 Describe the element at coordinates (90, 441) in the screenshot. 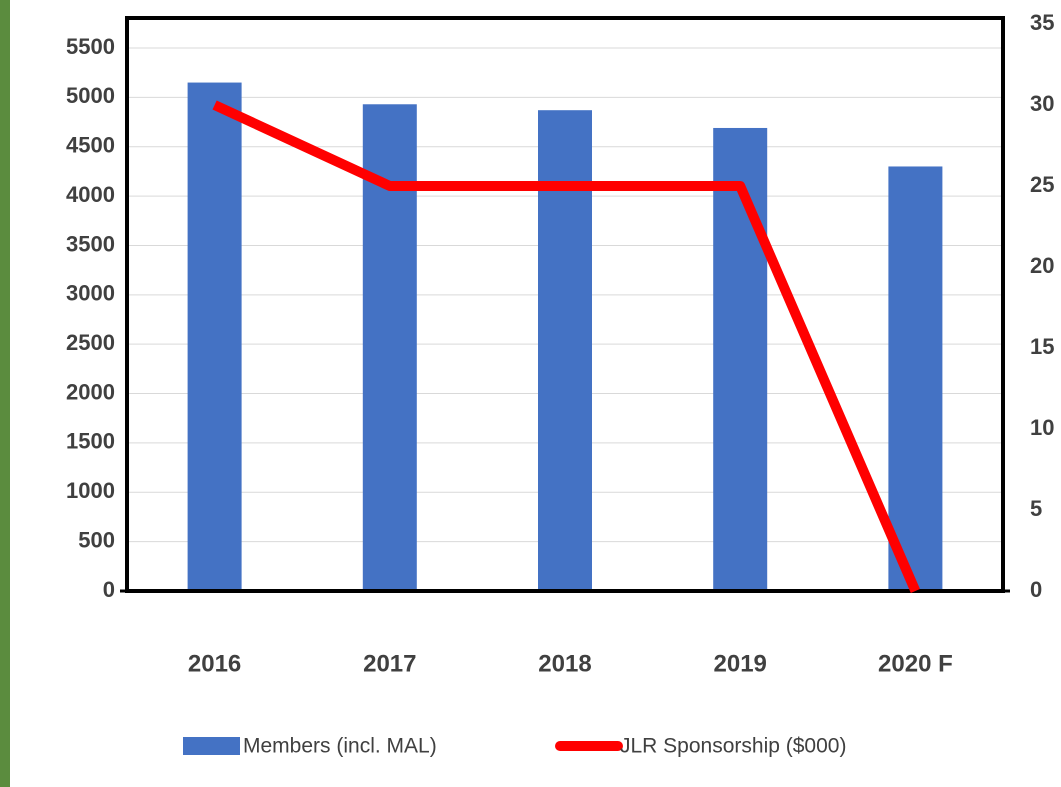

I see `y-tick-label: 1500` at that location.